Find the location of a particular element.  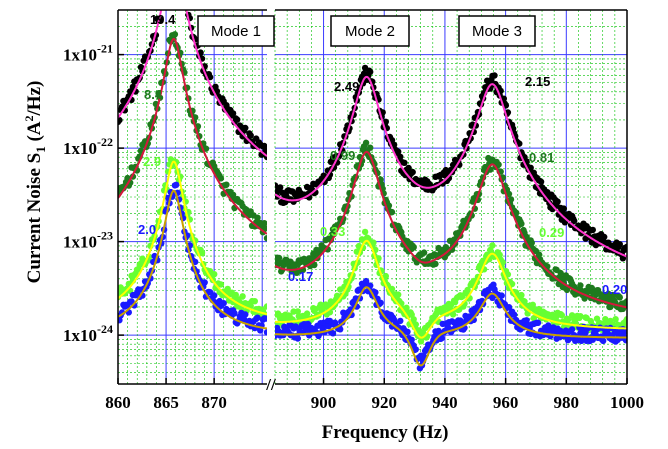

y-tick-label: 1x10⁻²⁴ is located at coordinates (88, 333).